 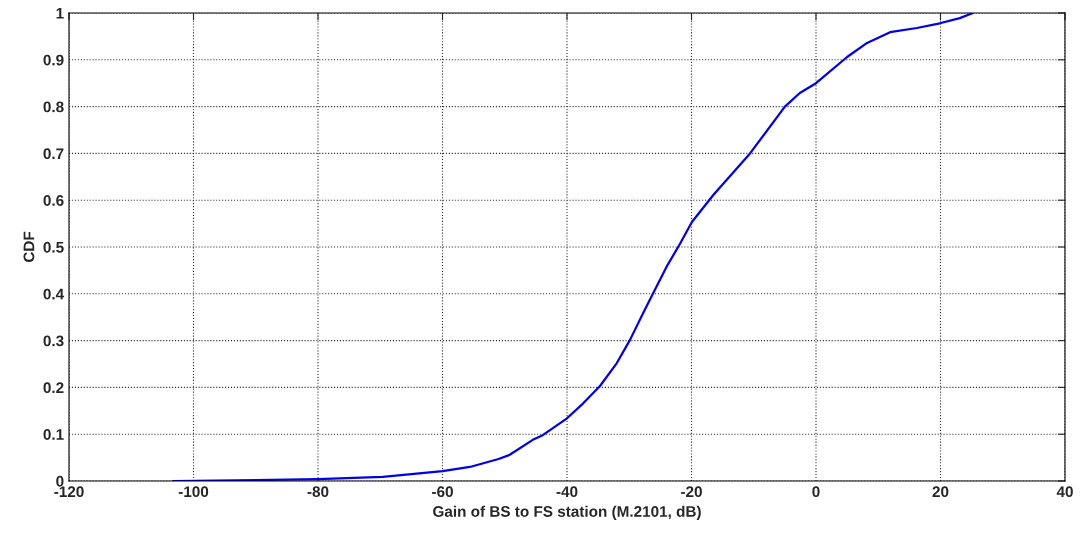 I want to click on y-axis-title: CDF, so click(x=29, y=247).